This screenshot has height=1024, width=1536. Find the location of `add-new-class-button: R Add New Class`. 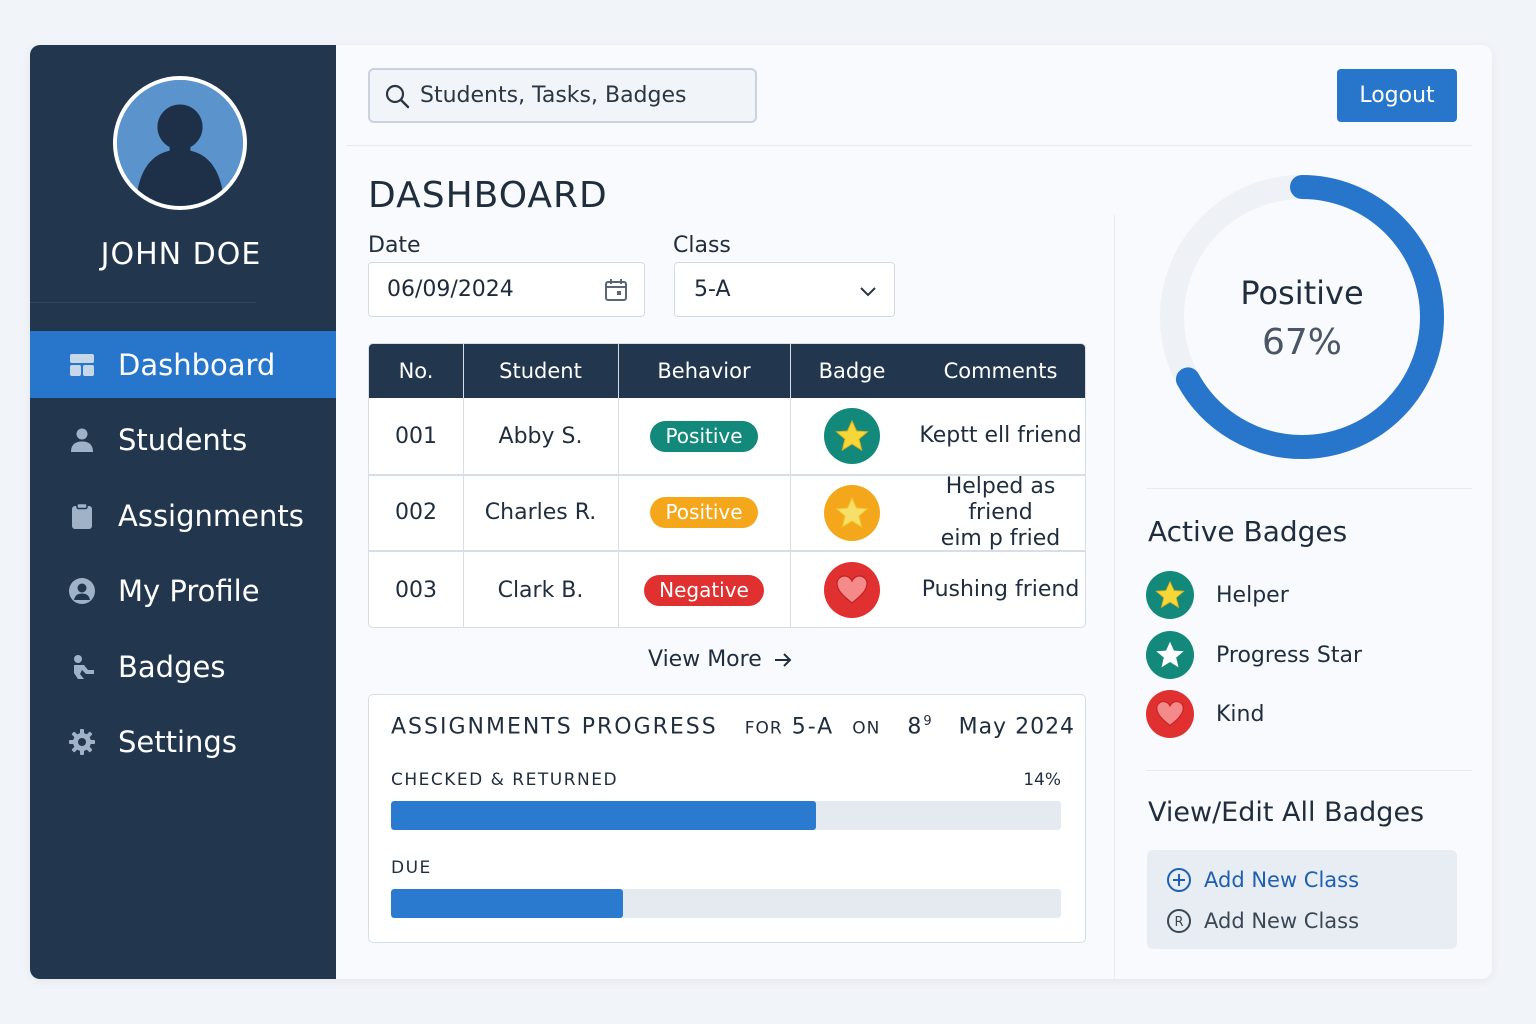

add-new-class-button: R Add New Class is located at coordinates (1262, 921).